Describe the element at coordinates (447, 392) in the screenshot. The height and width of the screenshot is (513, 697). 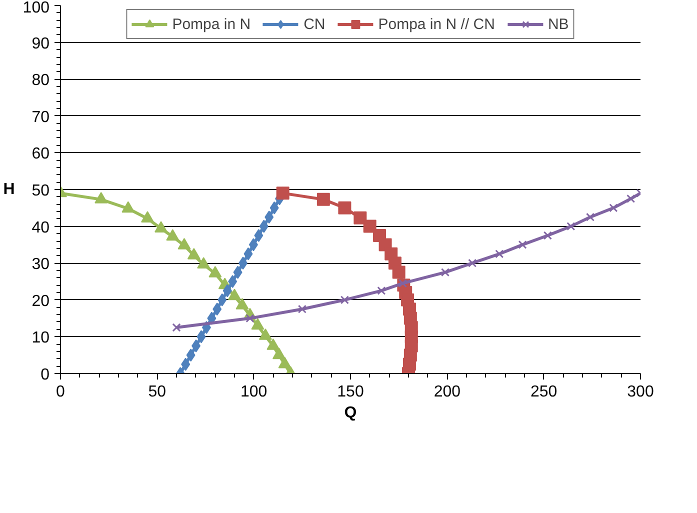
I see `x-tick-label: 200` at that location.